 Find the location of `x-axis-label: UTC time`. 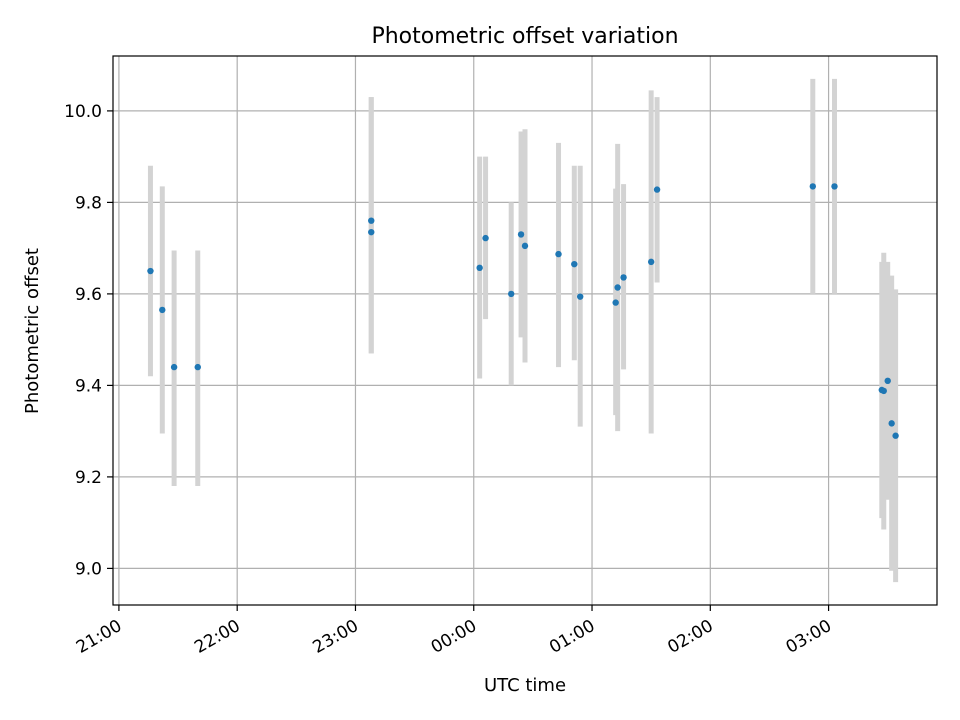

x-axis-label: UTC time is located at coordinates (525, 685).